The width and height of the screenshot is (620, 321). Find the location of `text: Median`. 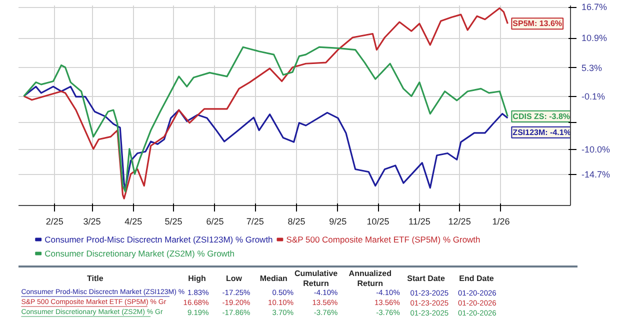

text: Median is located at coordinates (274, 278).